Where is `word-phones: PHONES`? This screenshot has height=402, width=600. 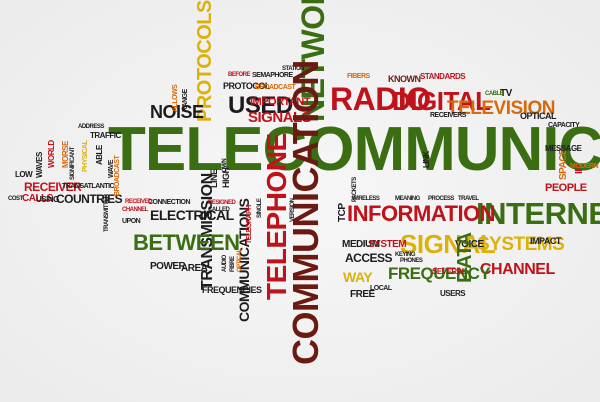 word-phones: PHONES is located at coordinates (411, 261).